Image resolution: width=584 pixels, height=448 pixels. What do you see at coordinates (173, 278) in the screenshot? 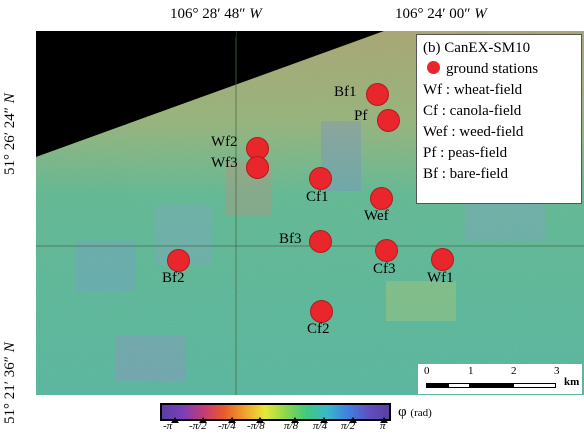
I see `station-label: Bf2` at bounding box center [173, 278].